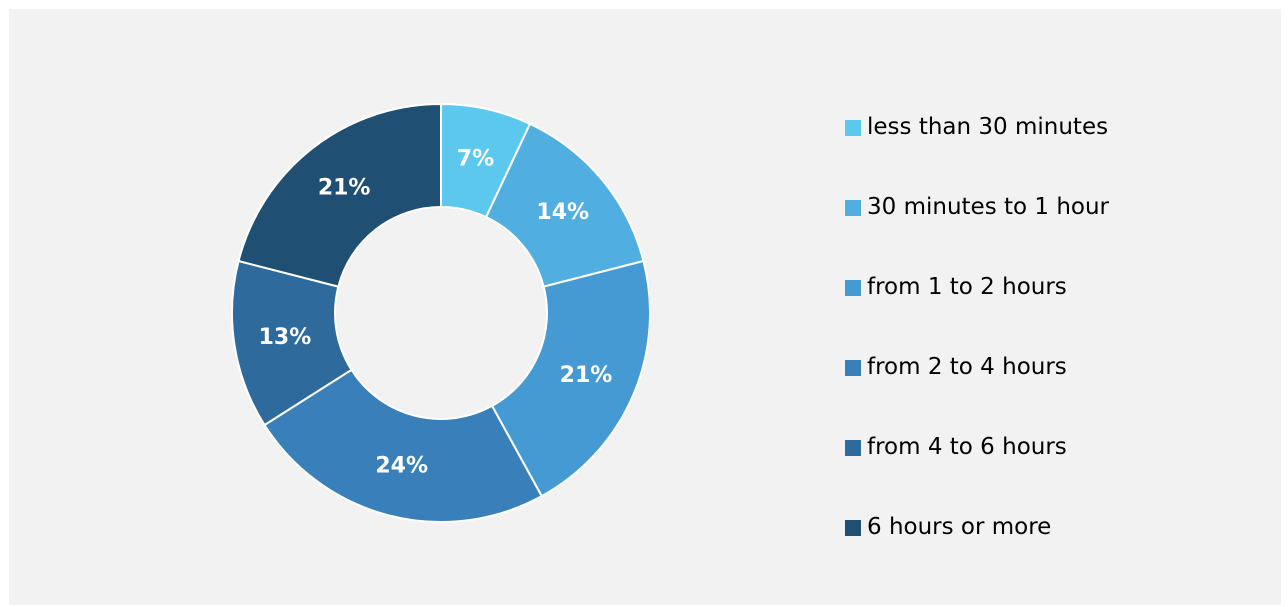  What do you see at coordinates (967, 287) in the screenshot?
I see `legend-label: from 1 to 2 hours` at bounding box center [967, 287].